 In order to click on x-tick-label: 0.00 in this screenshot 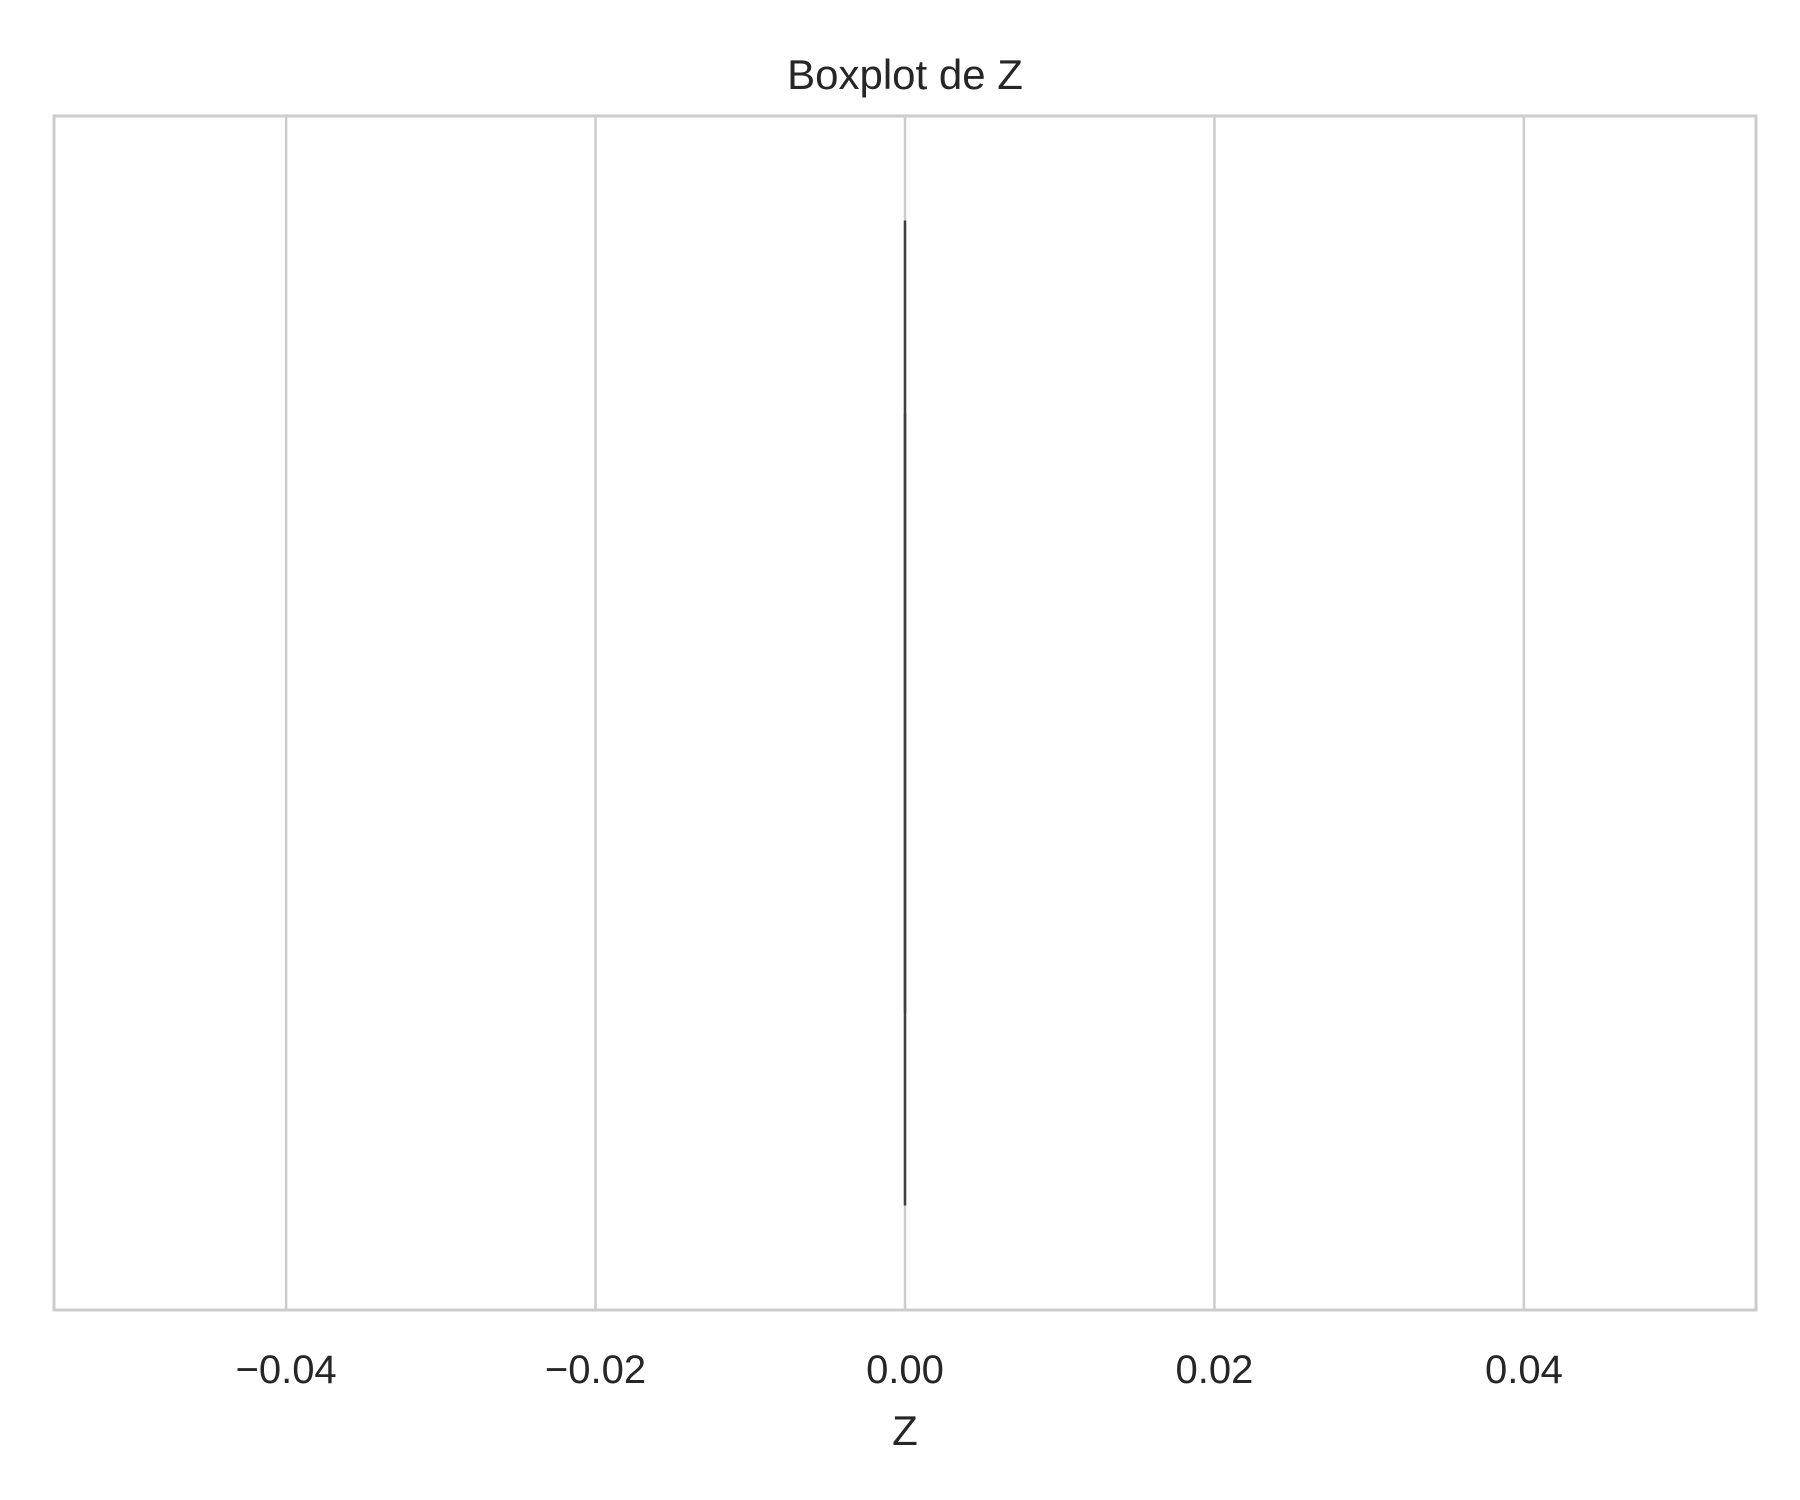, I will do `click(905, 1370)`.